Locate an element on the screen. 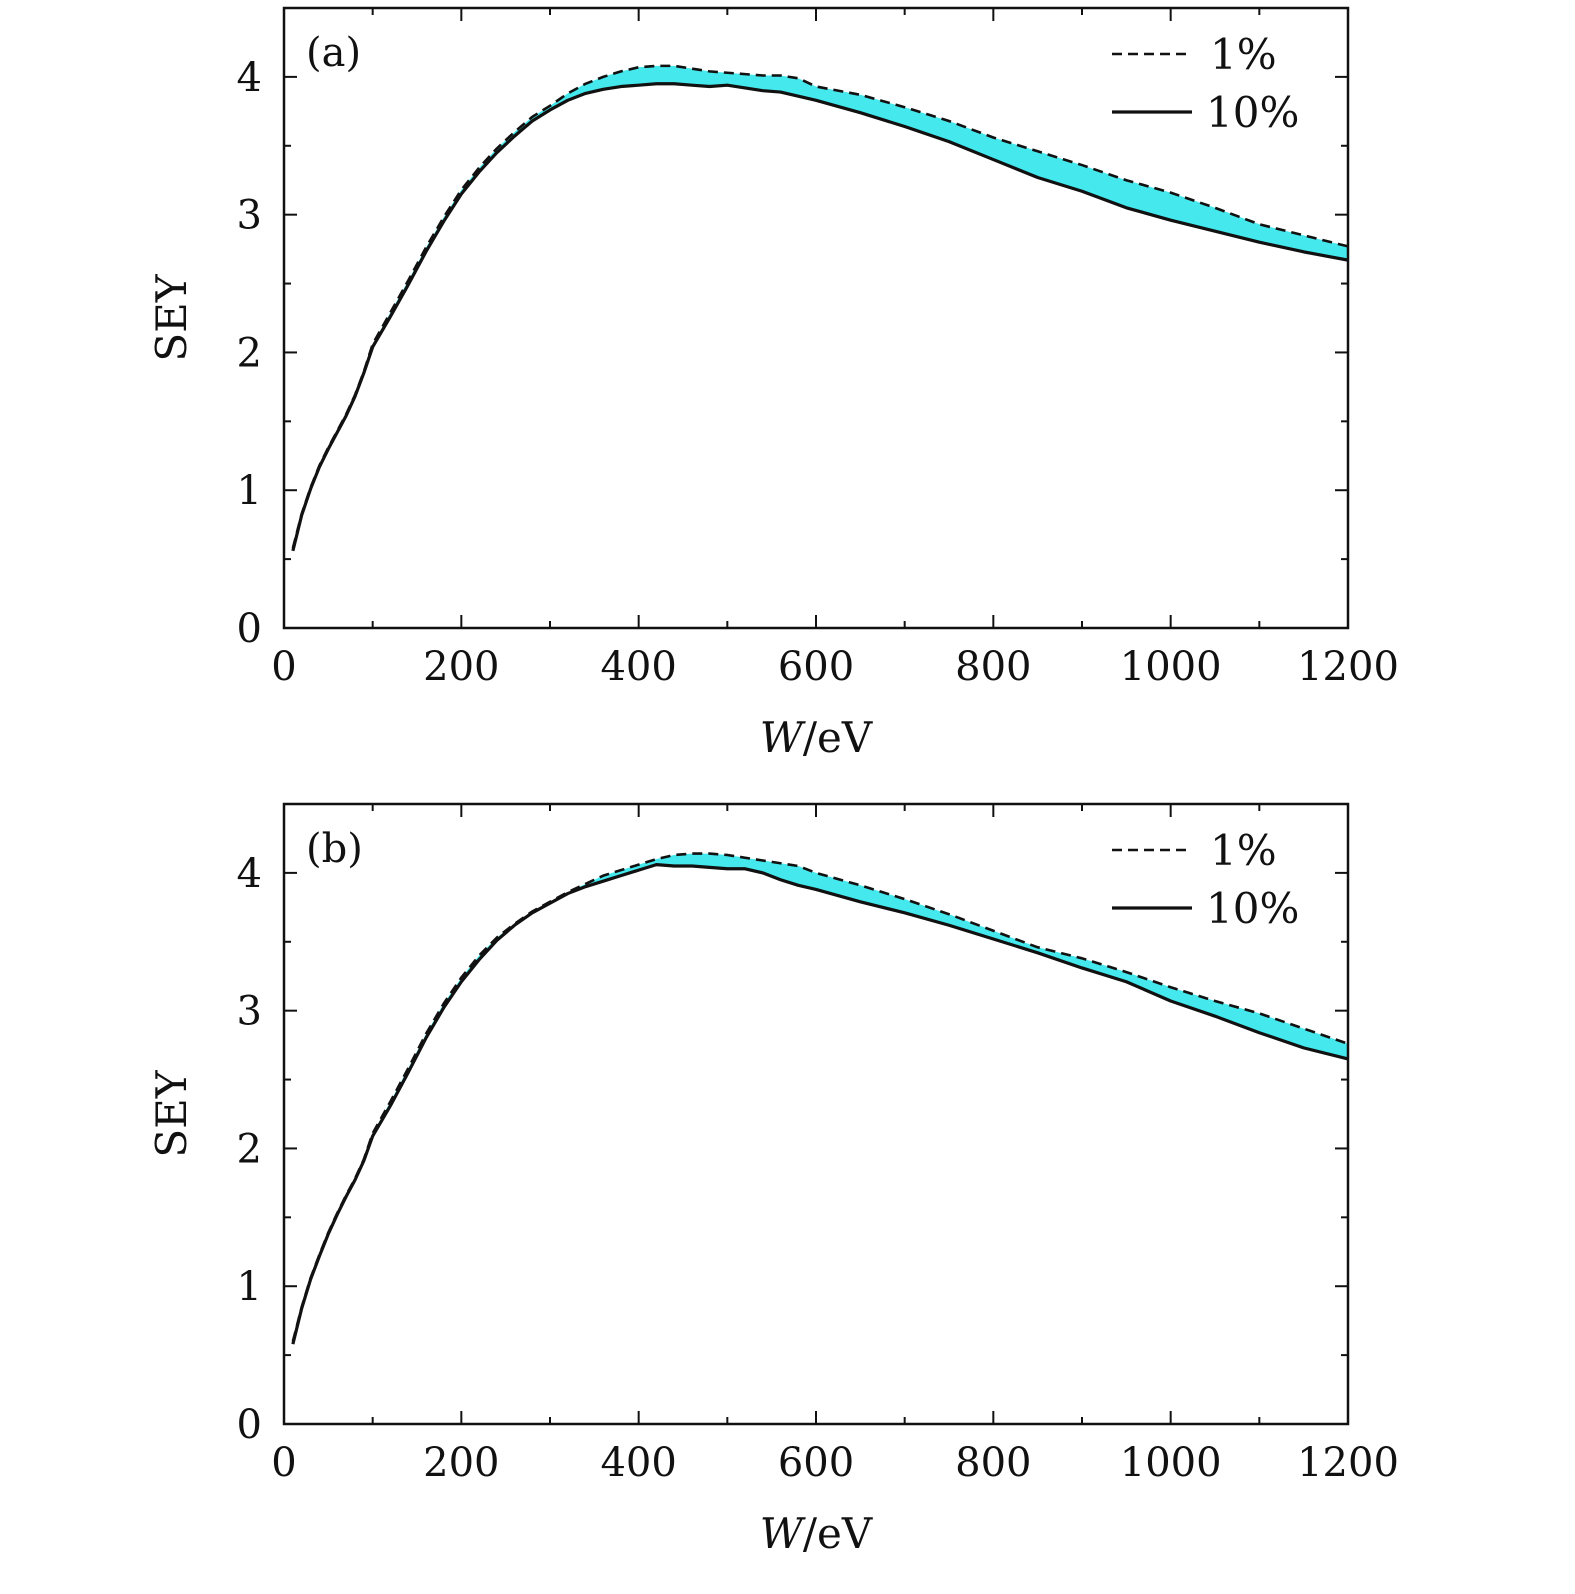 This screenshot has width=1575, height=1594. y-tick-label-a: 2 is located at coordinates (249, 353).